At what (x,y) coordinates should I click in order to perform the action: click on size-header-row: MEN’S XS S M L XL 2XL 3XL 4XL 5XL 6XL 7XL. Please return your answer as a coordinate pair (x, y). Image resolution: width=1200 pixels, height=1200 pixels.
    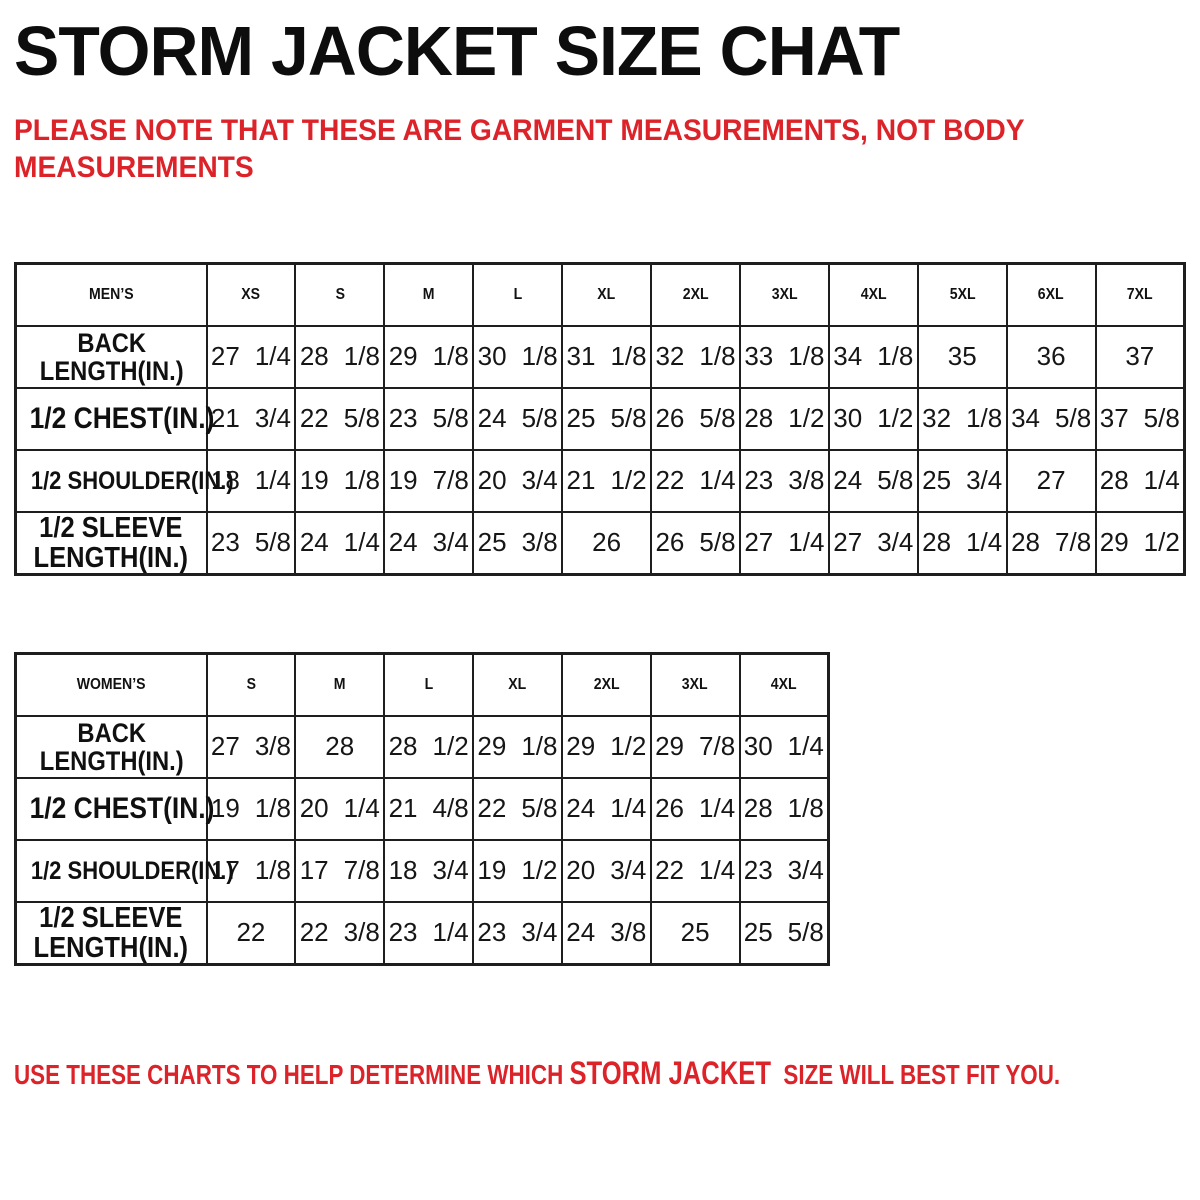
    Looking at the image, I should click on (600, 294).